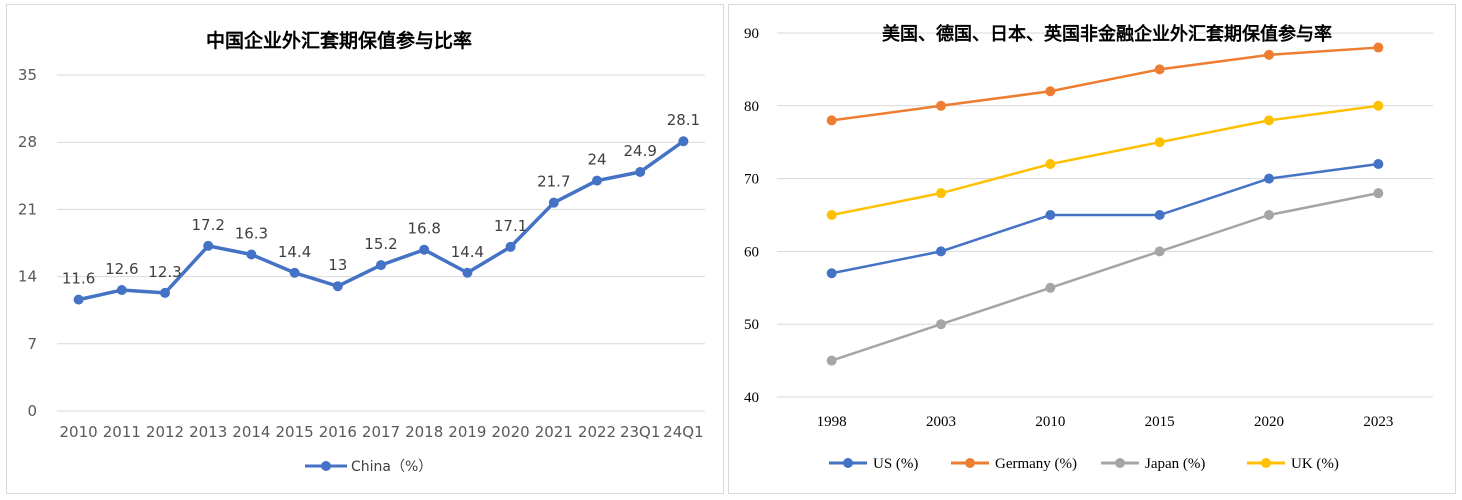 This screenshot has width=1462, height=500. Describe the element at coordinates (1036, 464) in the screenshot. I see `legend-label-germany: Germany (%)` at that location.